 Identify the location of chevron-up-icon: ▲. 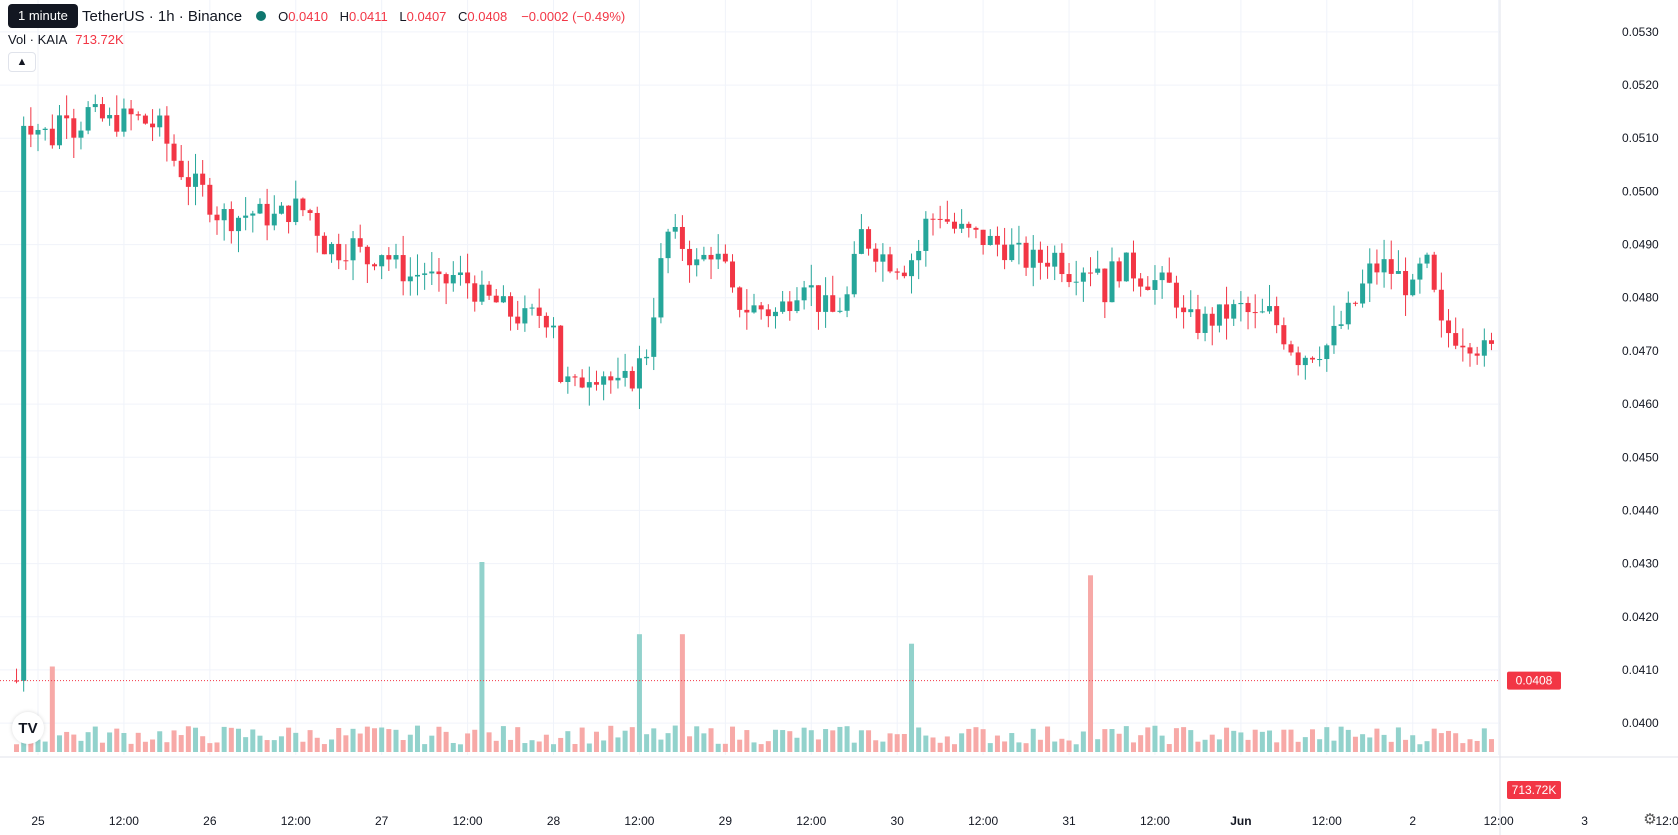
(22, 62).